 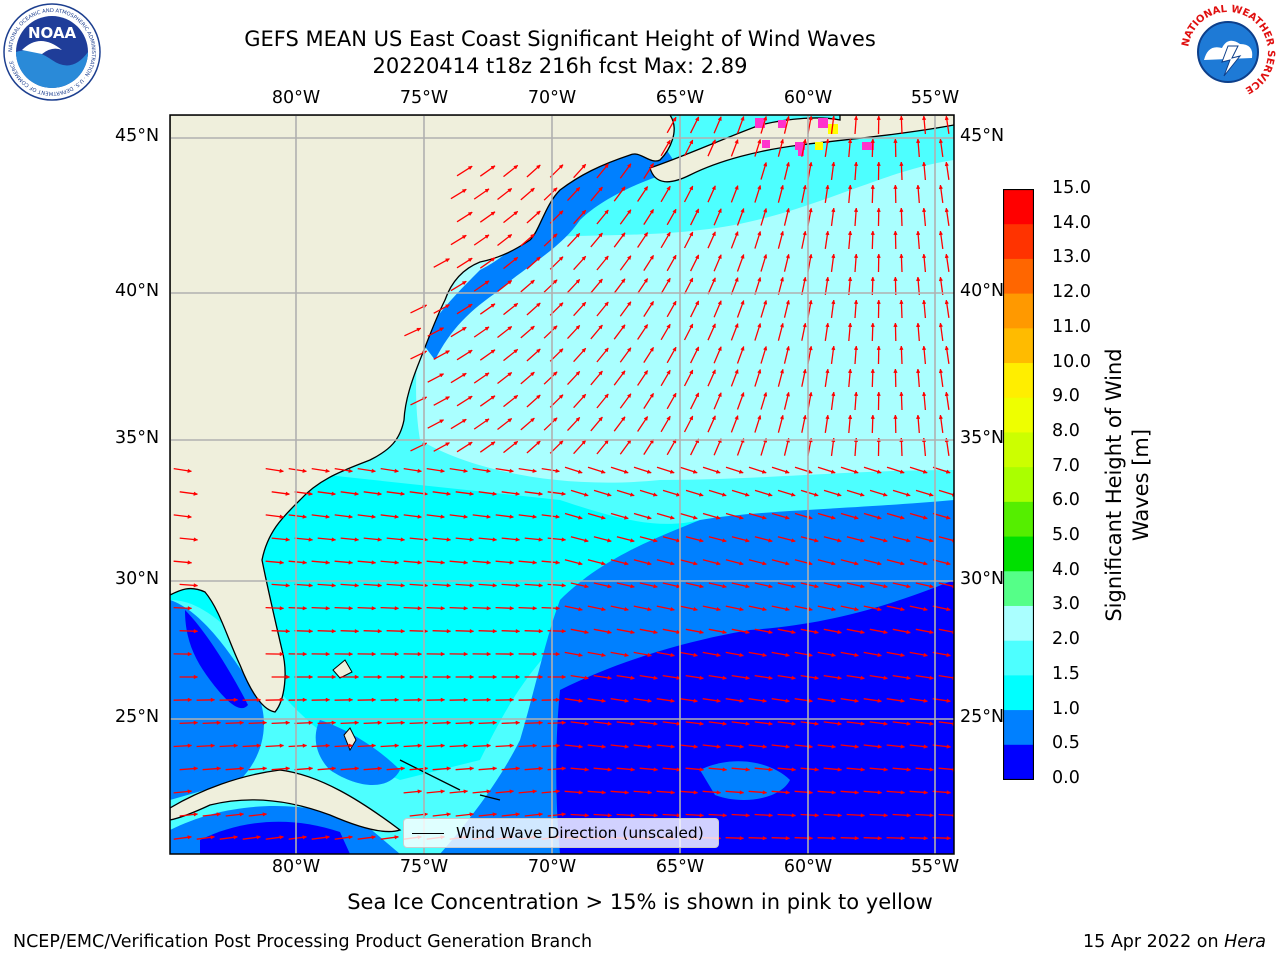 What do you see at coordinates (137, 579) in the screenshot?
I see `lat-label-left: 30°N` at bounding box center [137, 579].